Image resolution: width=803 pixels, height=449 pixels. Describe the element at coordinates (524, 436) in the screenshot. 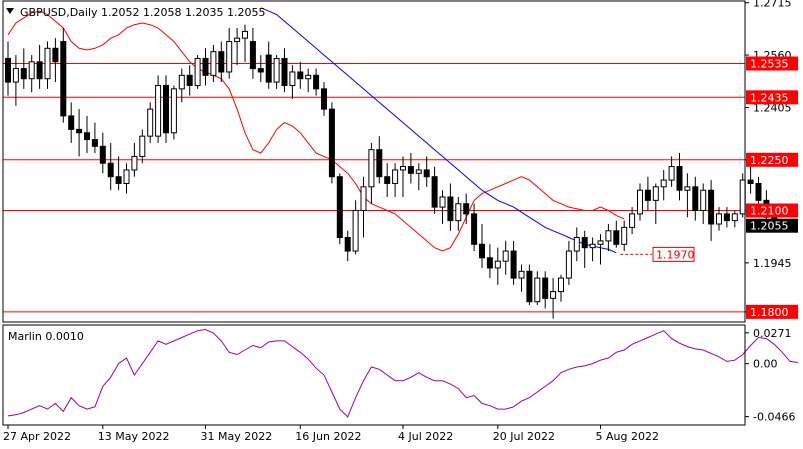

I see `x-tick-label: 20 Jul 2022` at that location.